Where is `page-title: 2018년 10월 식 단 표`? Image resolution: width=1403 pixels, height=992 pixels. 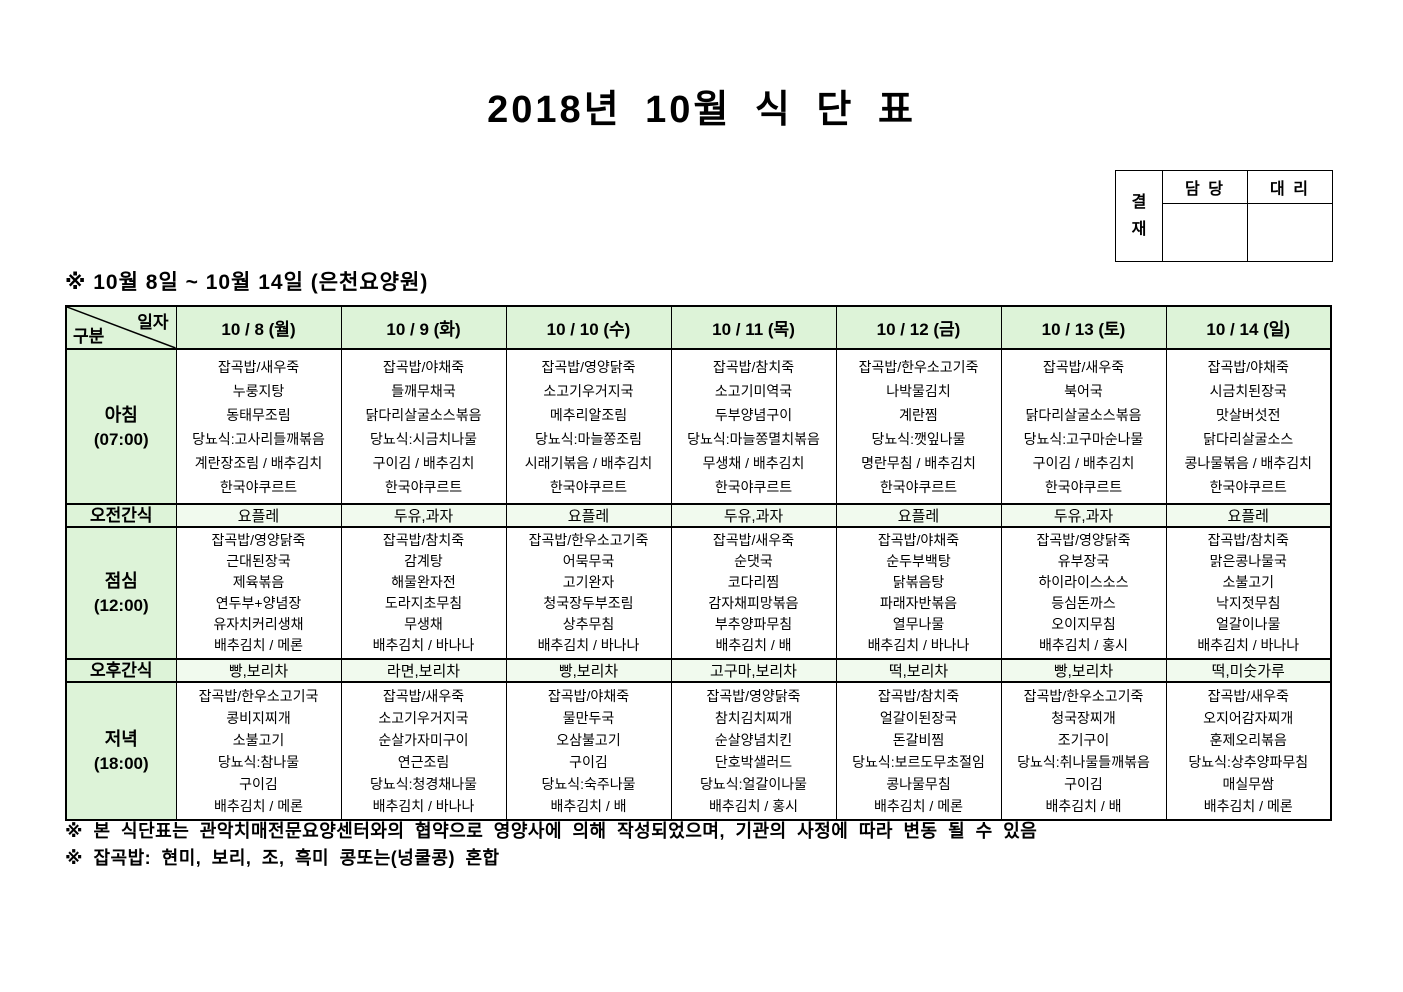
page-title: 2018년 10월 식 단 표 is located at coordinates (701, 110).